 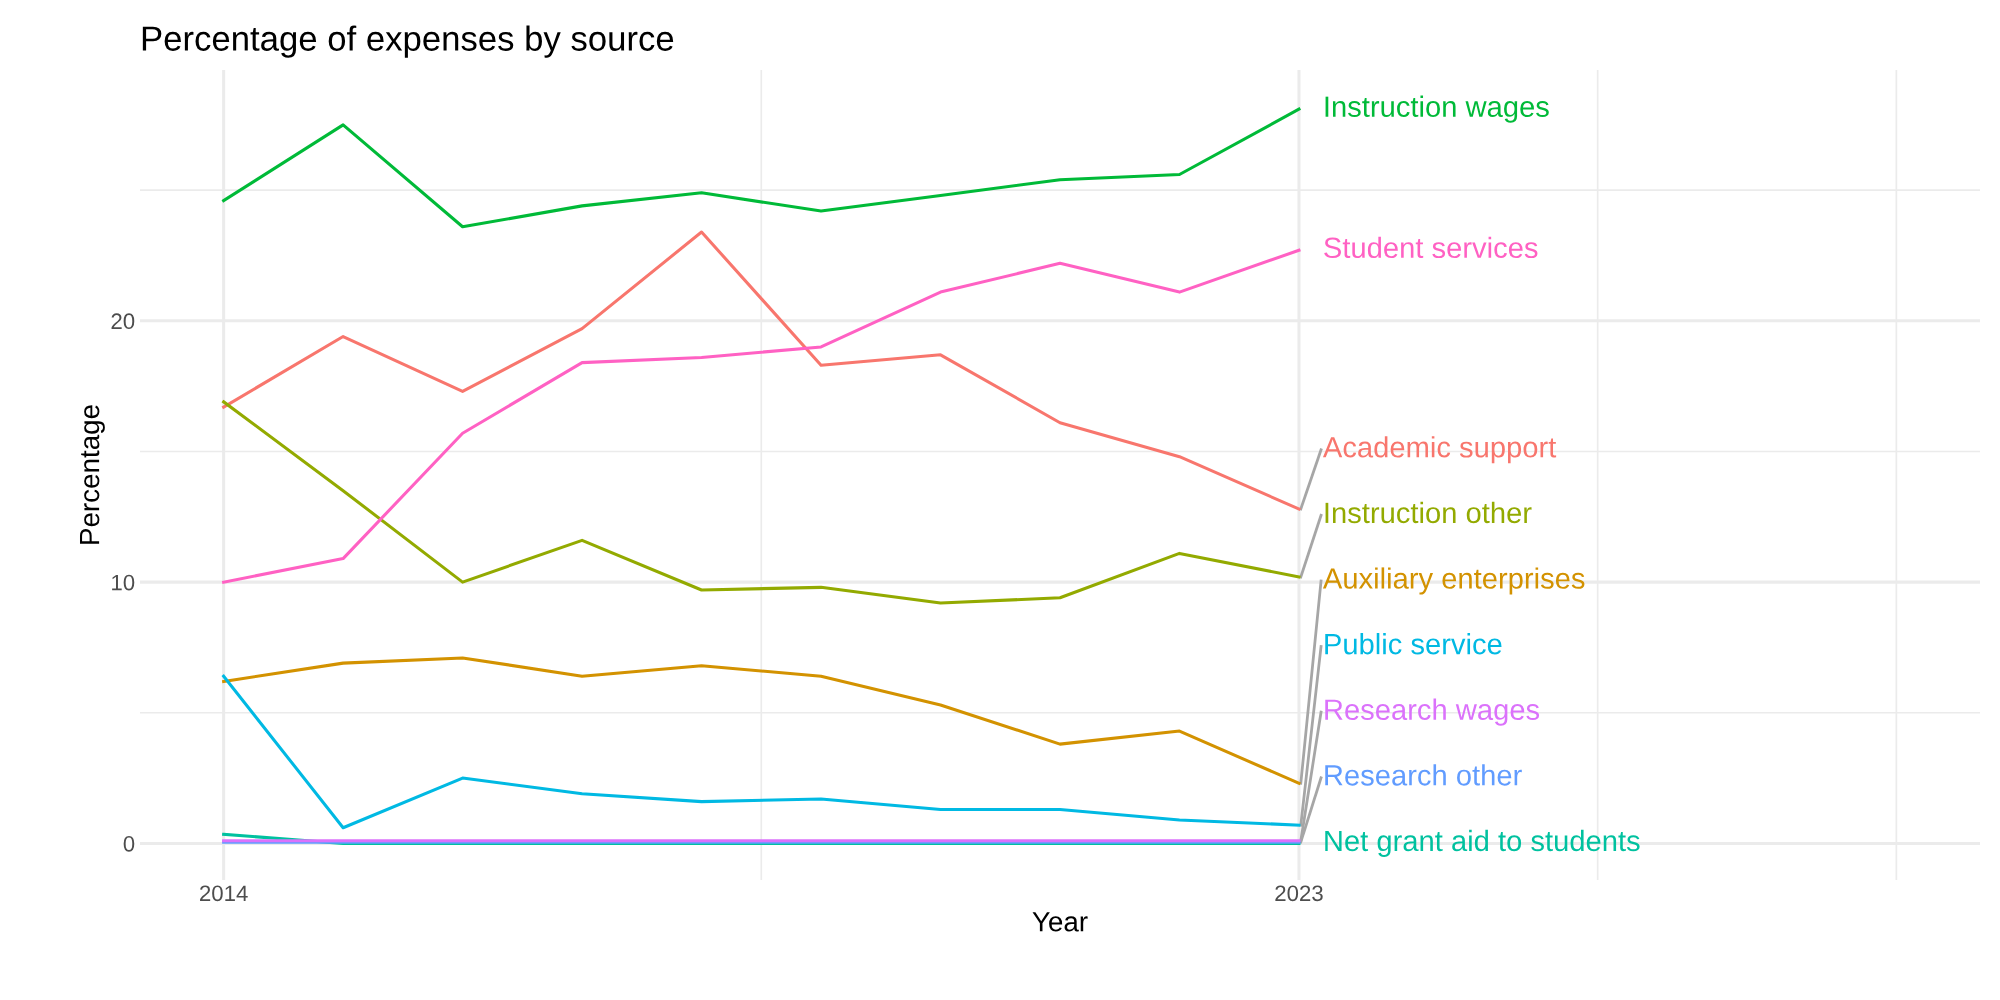 I want to click on y-axis-title: Percentage, so click(x=92, y=474).